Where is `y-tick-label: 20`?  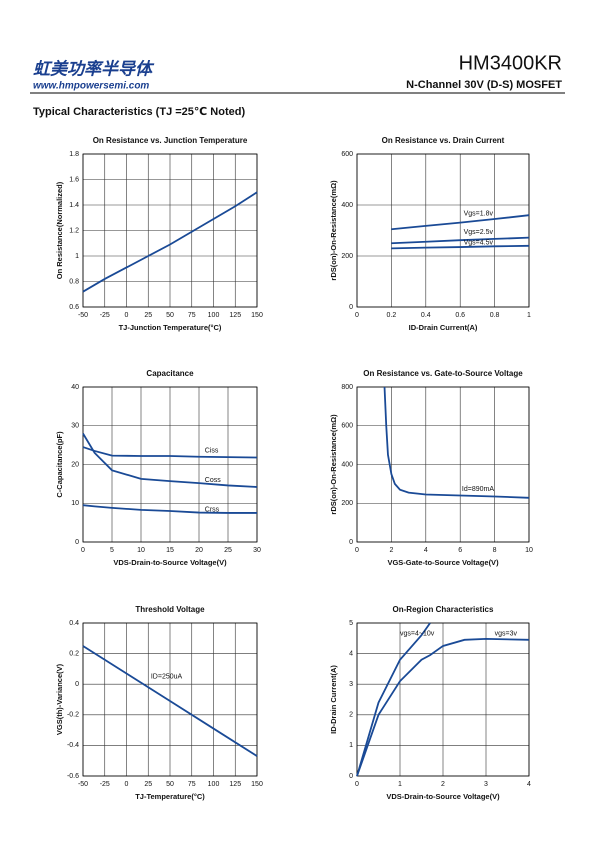 y-tick-label: 20 is located at coordinates (75, 464).